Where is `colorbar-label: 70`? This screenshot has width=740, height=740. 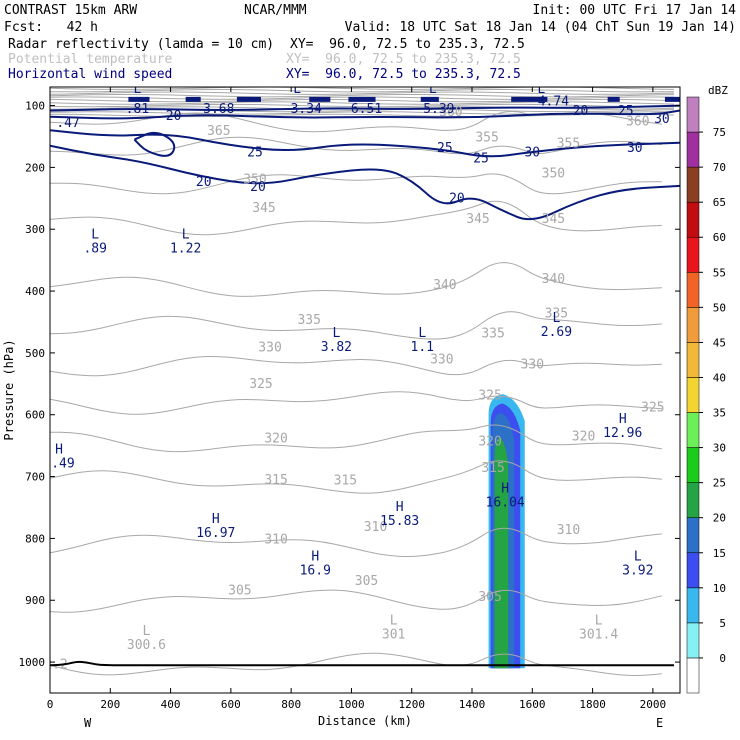
colorbar-label: 70 is located at coordinates (719, 167).